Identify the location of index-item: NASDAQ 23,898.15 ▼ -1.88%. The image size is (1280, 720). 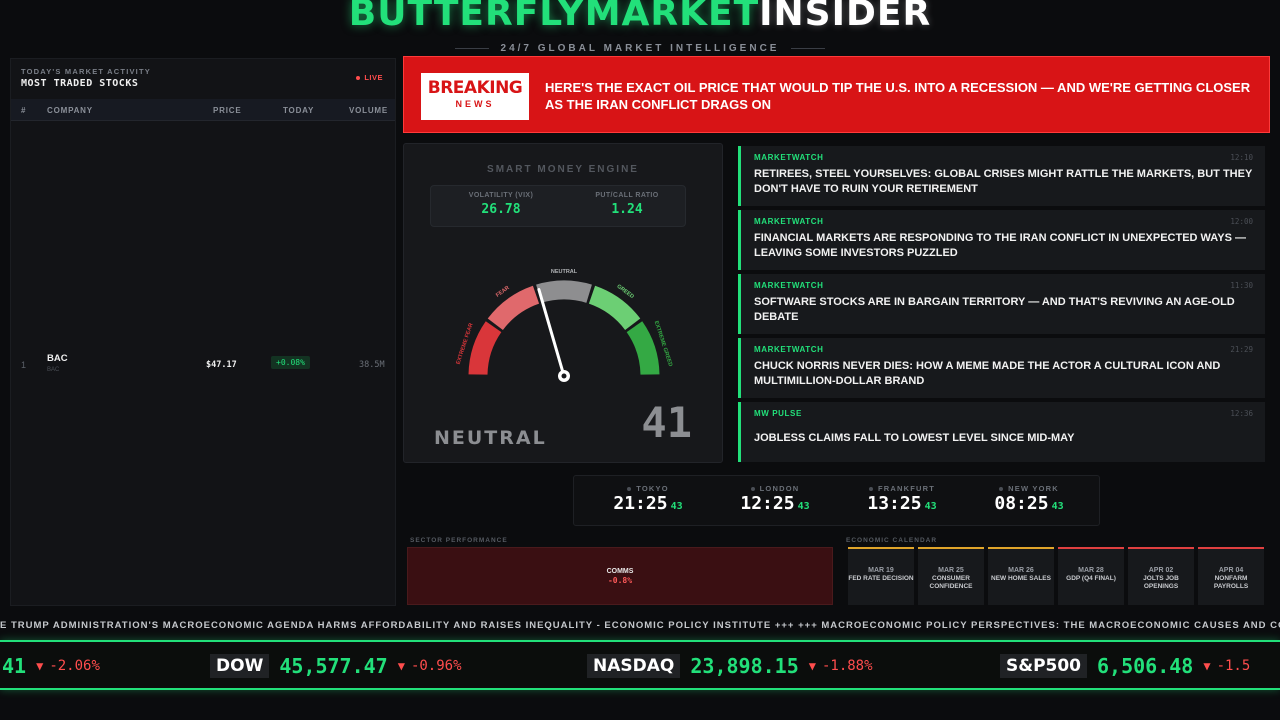
(730, 666).